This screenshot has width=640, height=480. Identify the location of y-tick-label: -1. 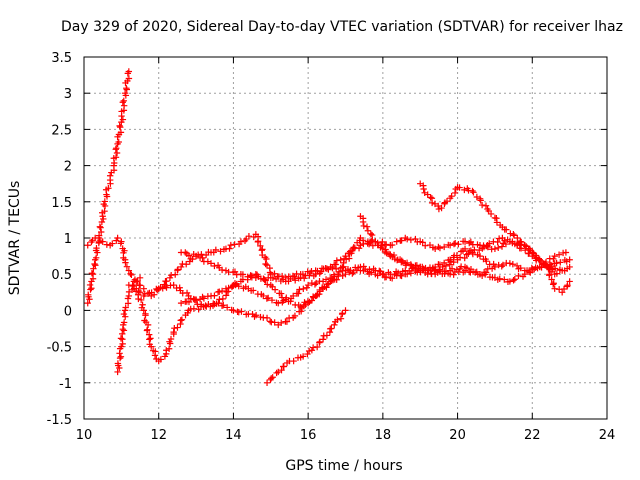
(65, 384).